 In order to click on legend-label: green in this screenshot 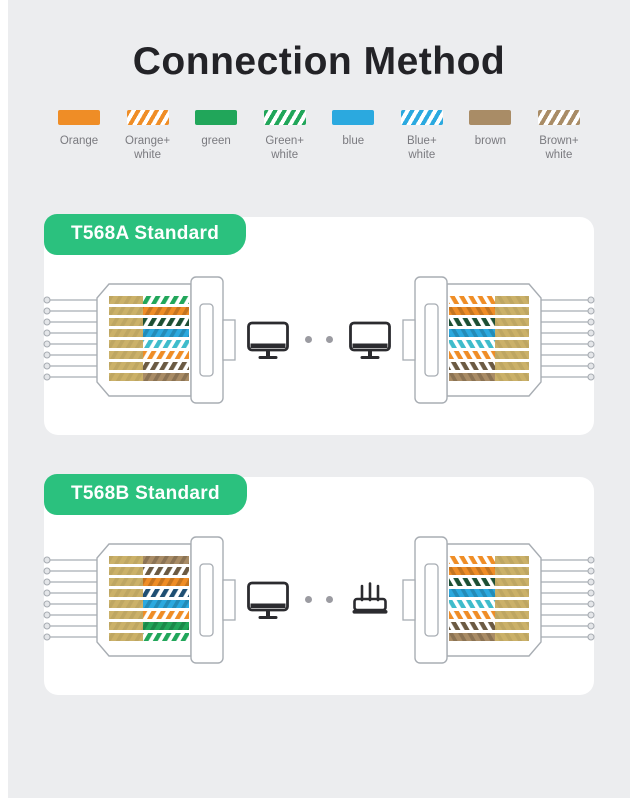, I will do `click(216, 141)`.